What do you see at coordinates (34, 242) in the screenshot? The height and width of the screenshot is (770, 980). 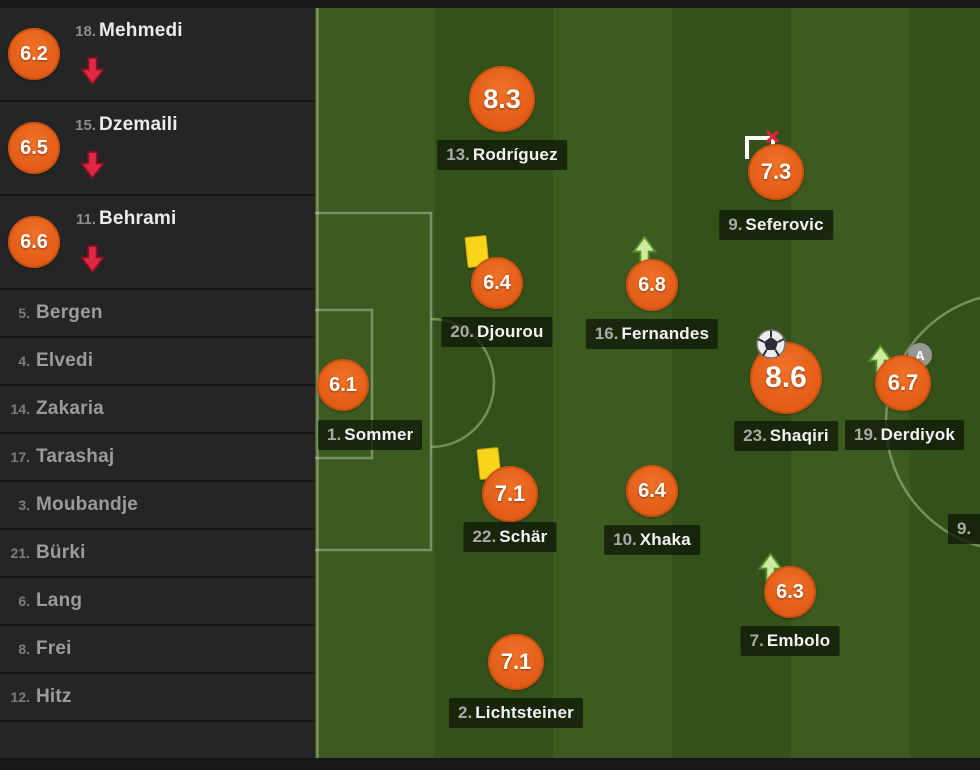 I see `rating-badge: 6.6` at bounding box center [34, 242].